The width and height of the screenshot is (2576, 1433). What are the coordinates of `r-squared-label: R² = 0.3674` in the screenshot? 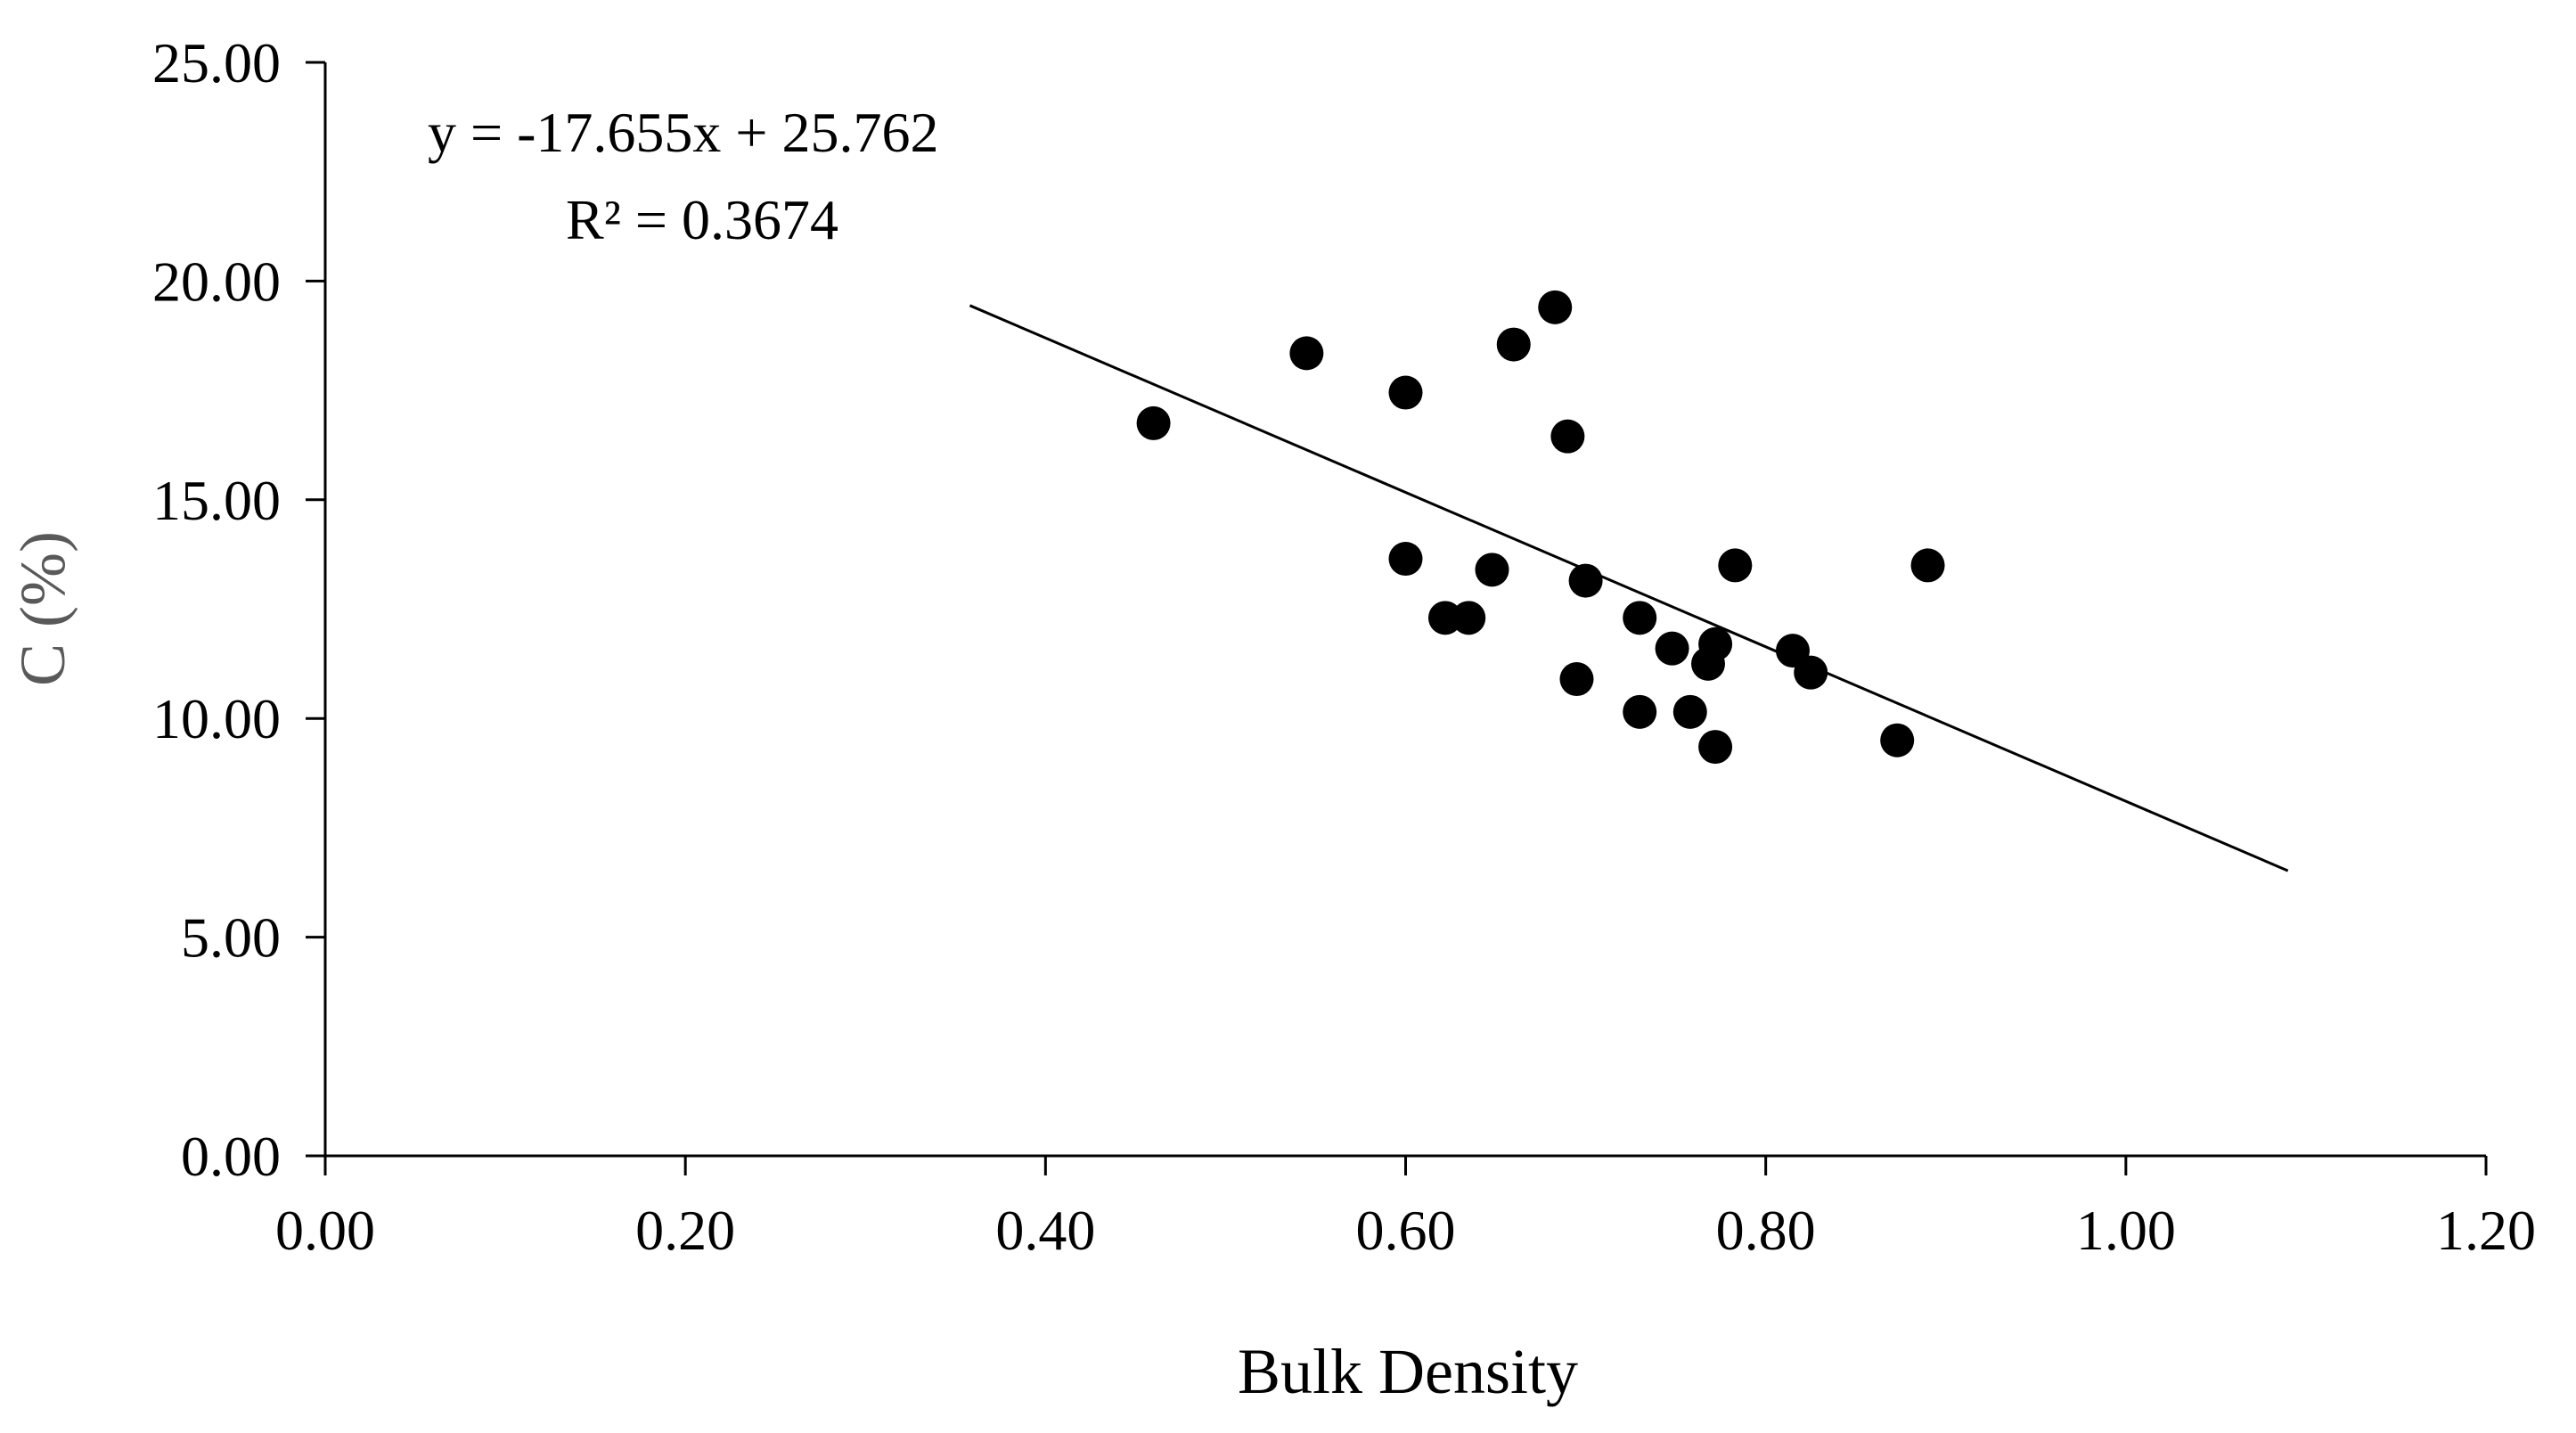 It's located at (702, 219).